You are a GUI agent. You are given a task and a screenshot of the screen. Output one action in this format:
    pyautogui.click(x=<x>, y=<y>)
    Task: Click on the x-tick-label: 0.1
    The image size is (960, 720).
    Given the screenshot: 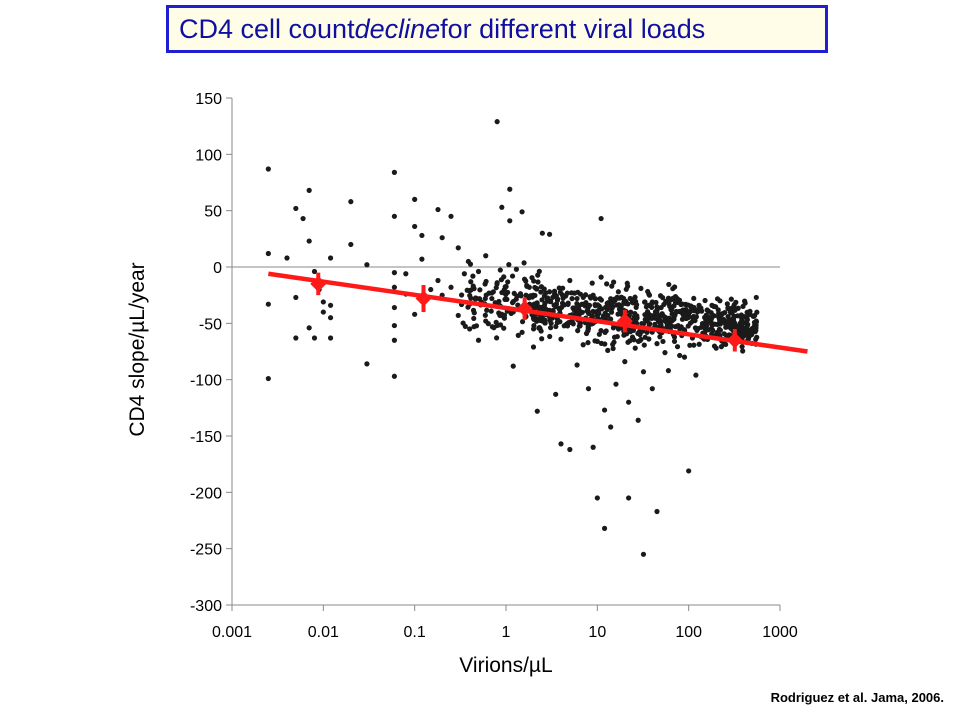 What is the action you would take?
    pyautogui.click(x=415, y=632)
    